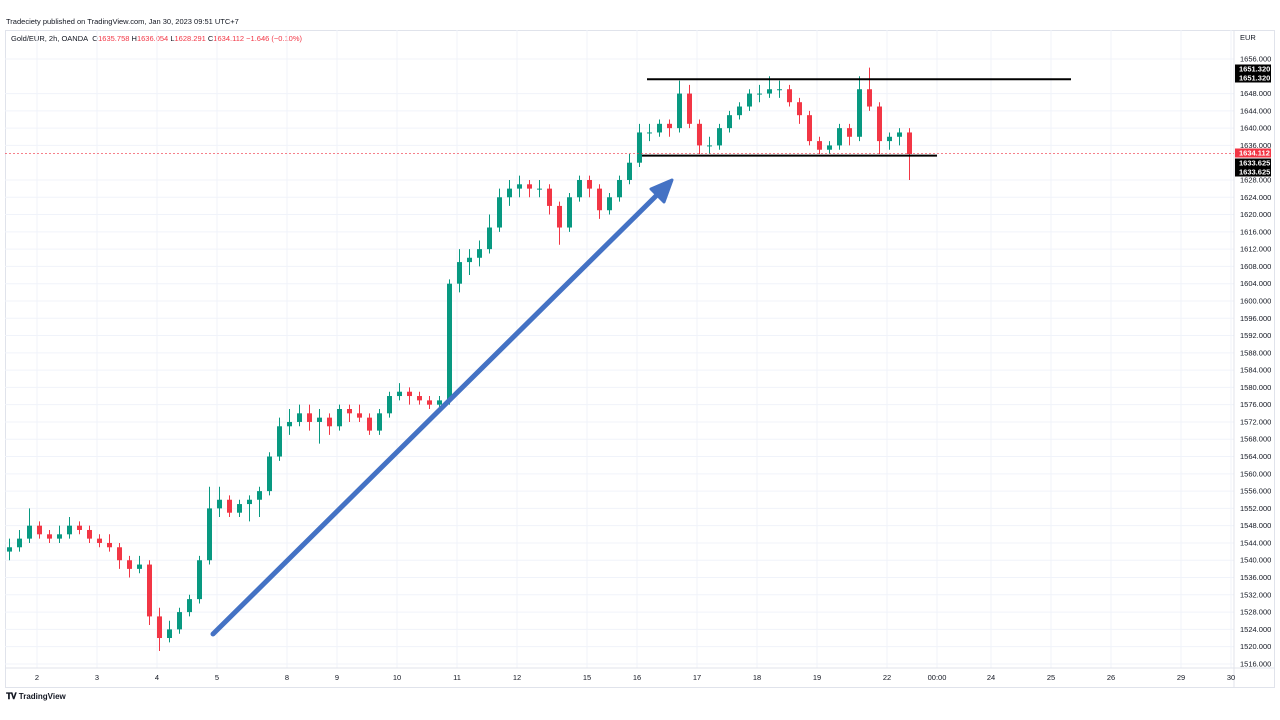 The image size is (1280, 720). What do you see at coordinates (274, 38) in the screenshot?
I see `change-value: −1.646 (−0.10%)` at bounding box center [274, 38].